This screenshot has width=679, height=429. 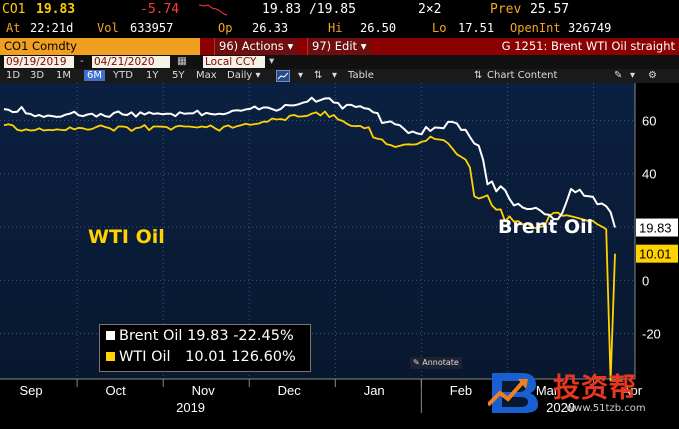 What do you see at coordinates (506, 9) in the screenshot?
I see `quote-prev-label: Prev` at bounding box center [506, 9].